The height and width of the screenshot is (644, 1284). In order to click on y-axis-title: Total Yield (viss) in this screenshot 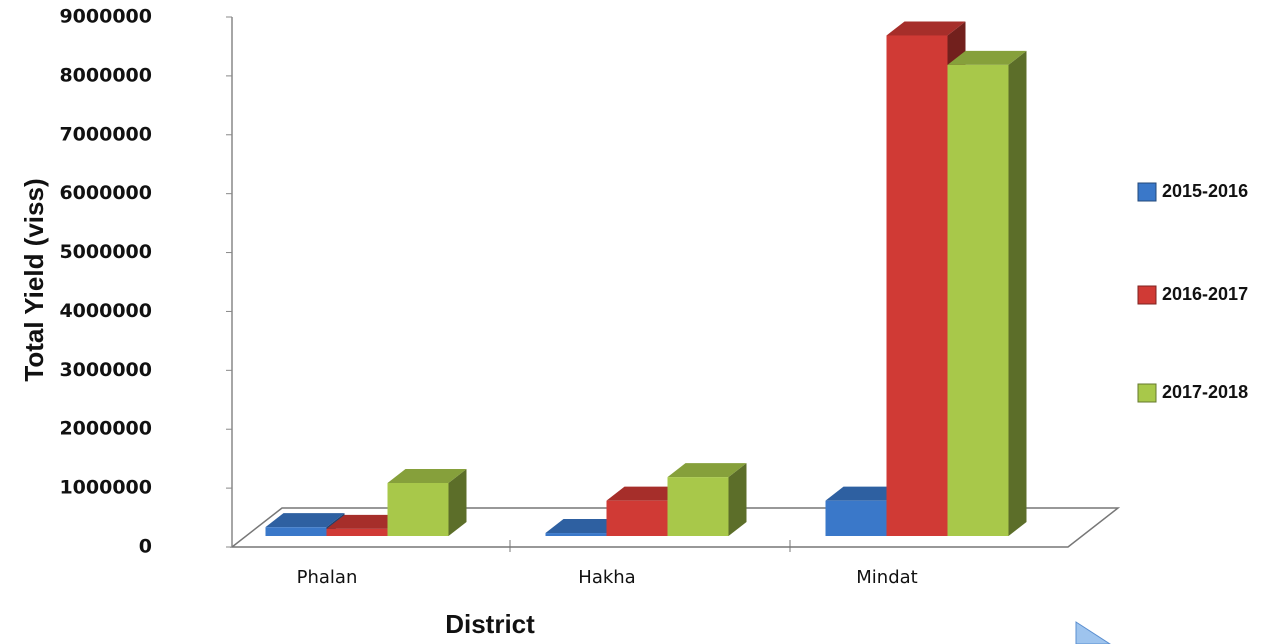, I will do `click(34, 279)`.